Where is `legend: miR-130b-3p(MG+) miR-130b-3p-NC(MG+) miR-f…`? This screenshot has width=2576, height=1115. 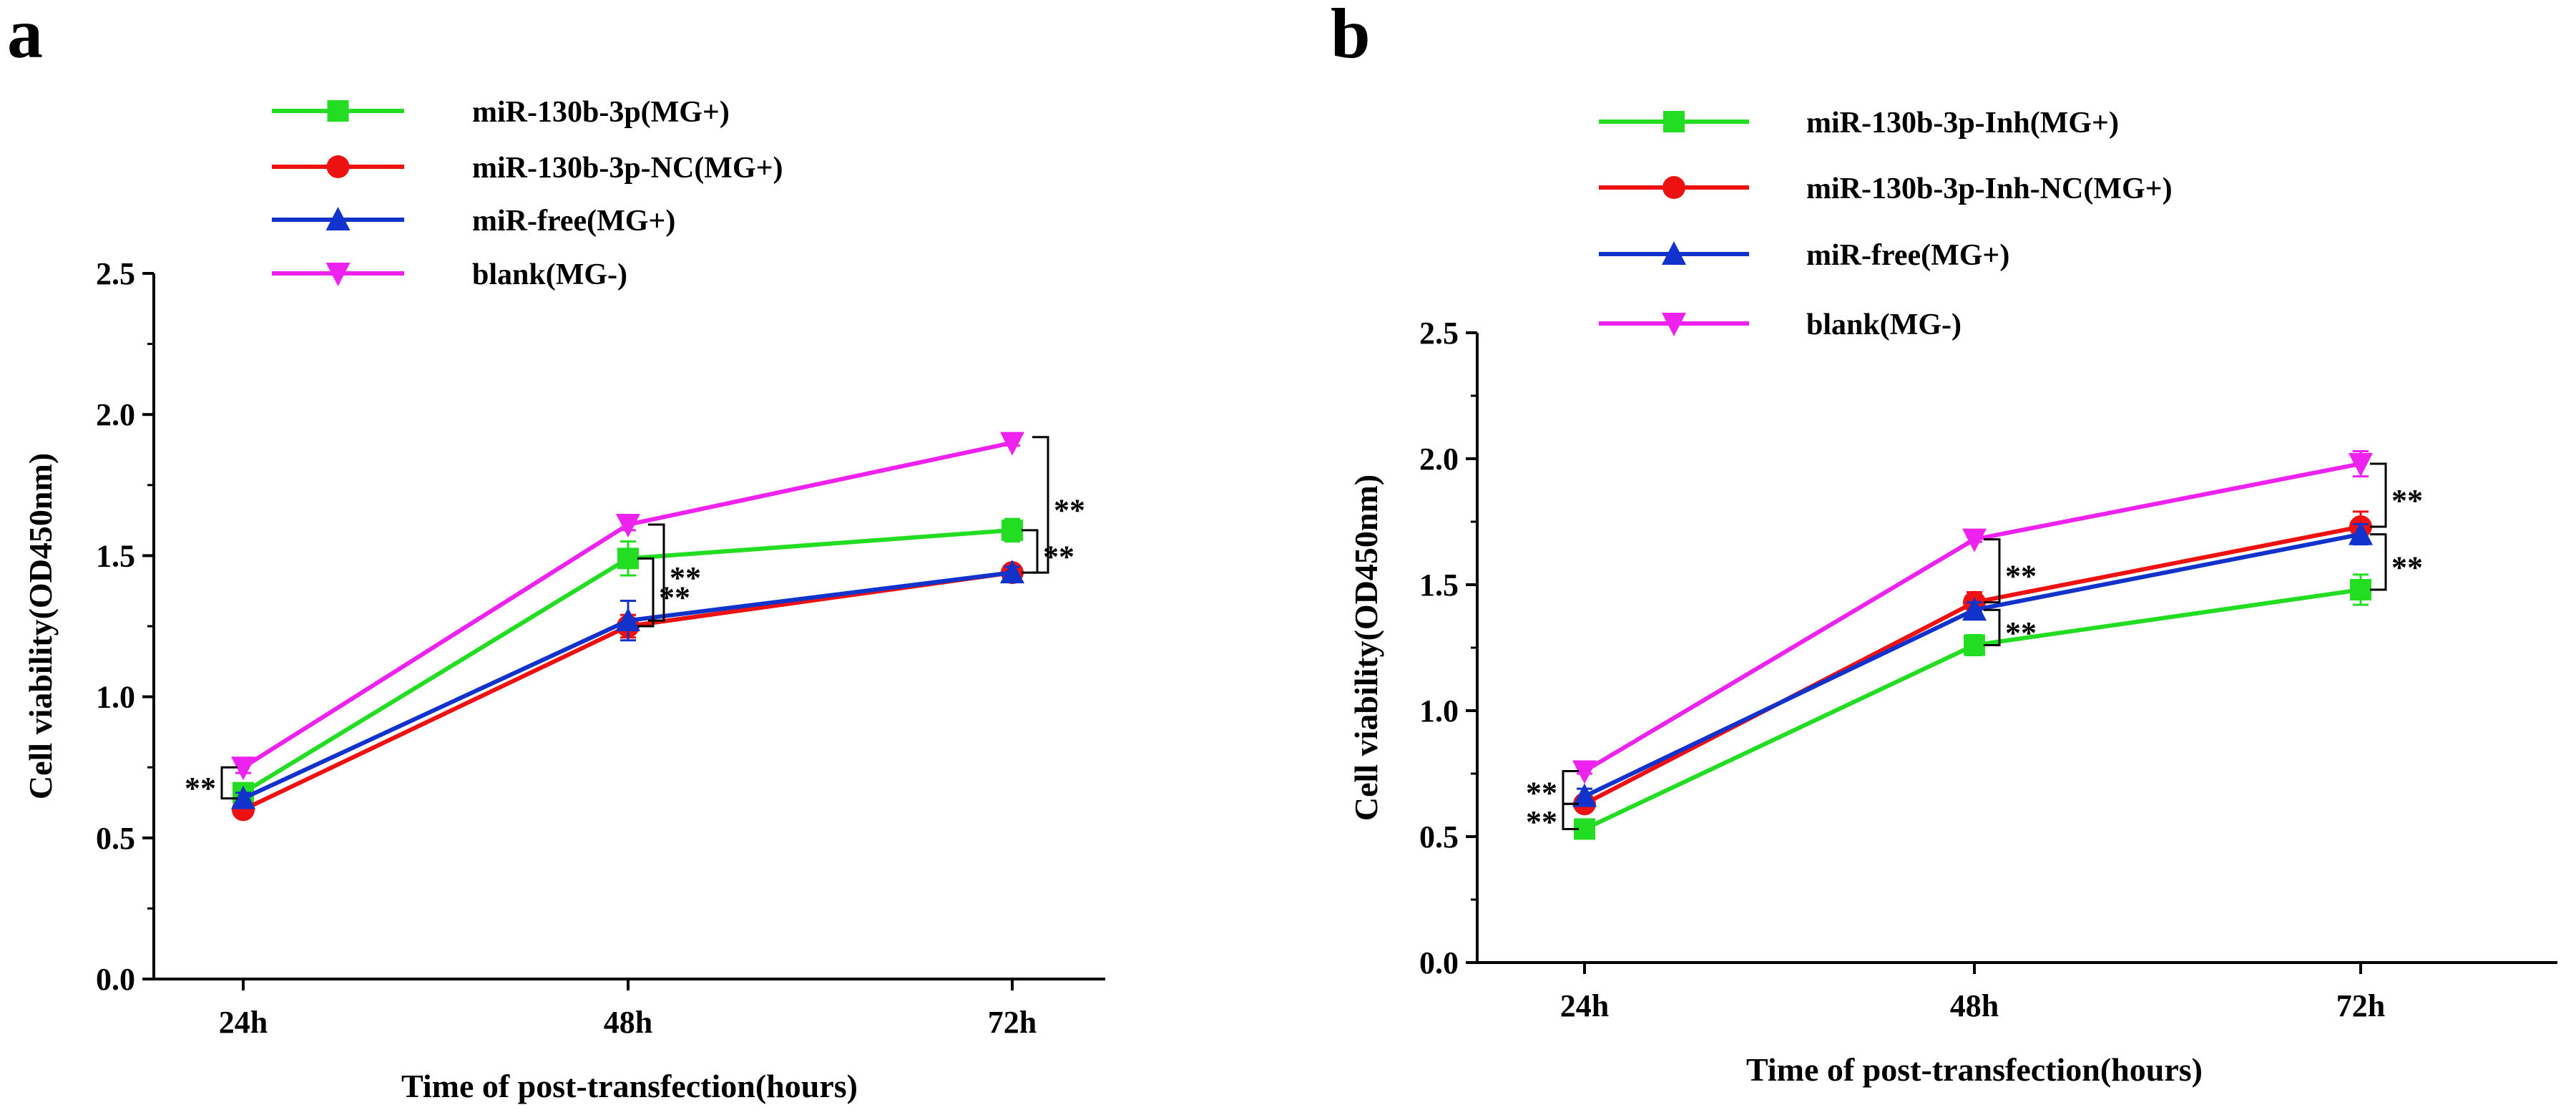
legend: miR-130b-3p(MG+) miR-130b-3p-NC(MG+) miR-f… is located at coordinates (528, 193).